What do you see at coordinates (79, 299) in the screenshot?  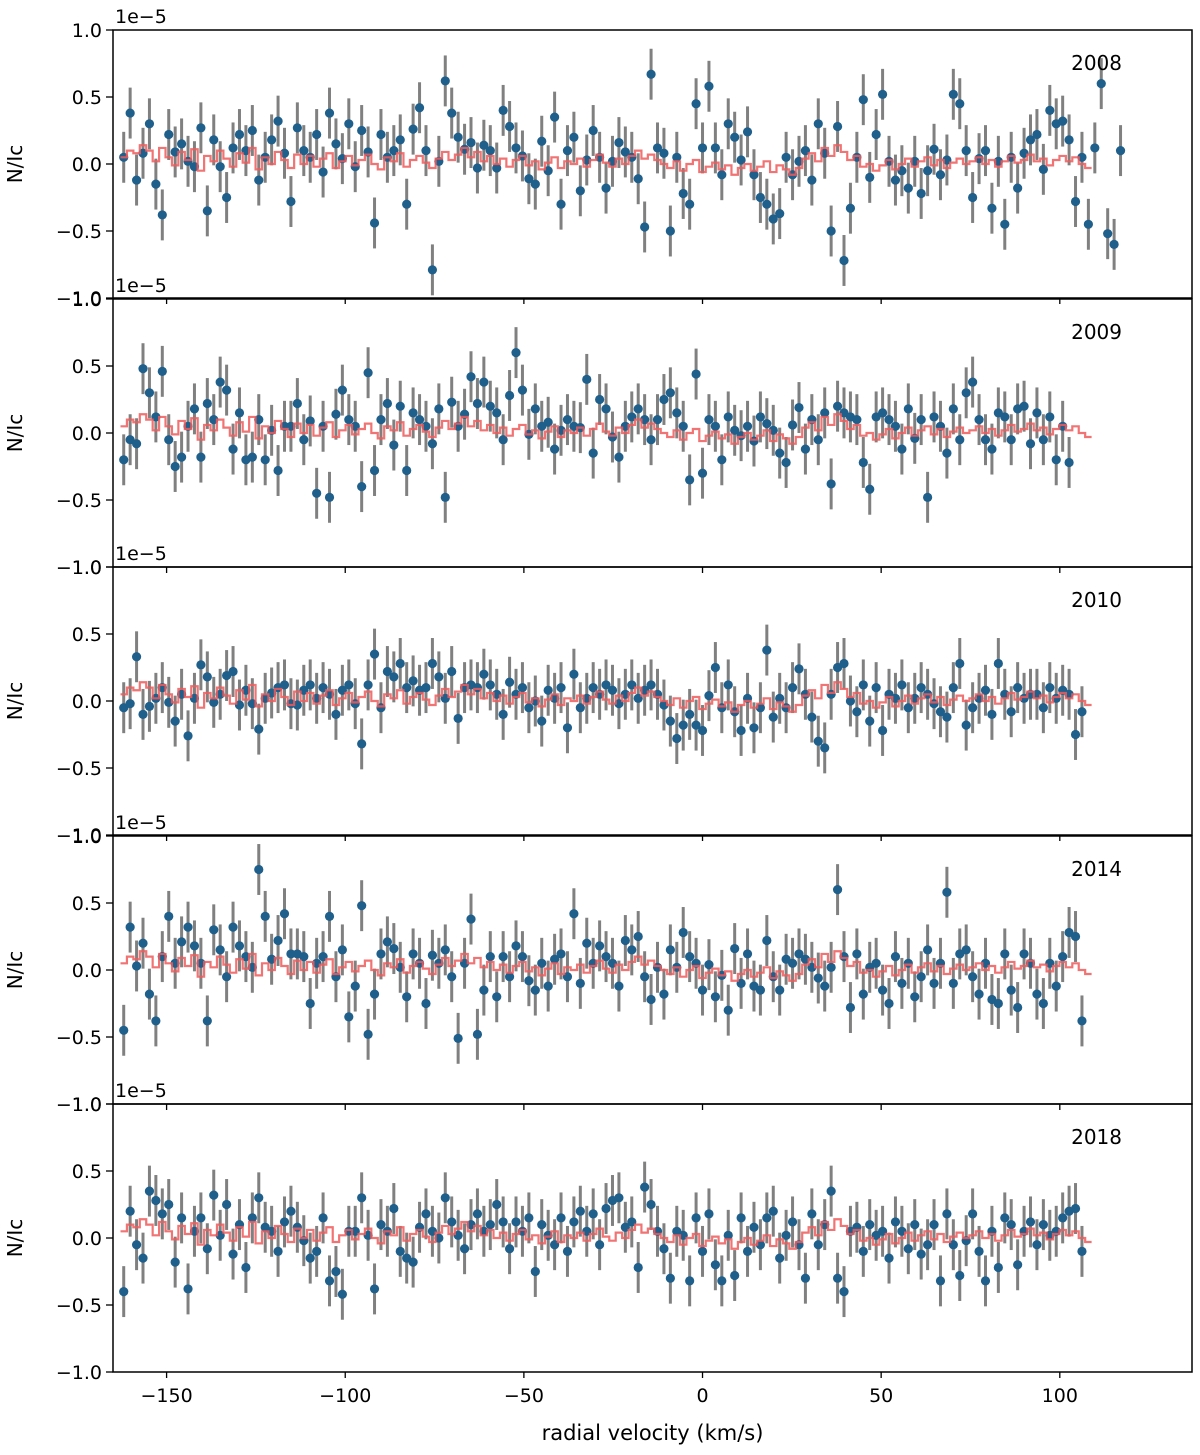 I see `y-tick-label: −1.0` at bounding box center [79, 299].